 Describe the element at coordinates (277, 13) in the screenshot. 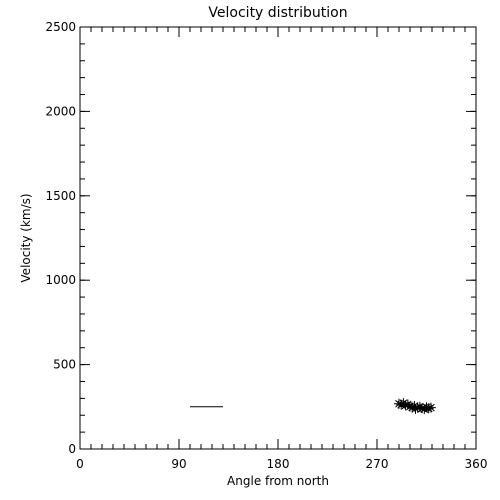

I see `chart-title: Velocity distribution` at that location.